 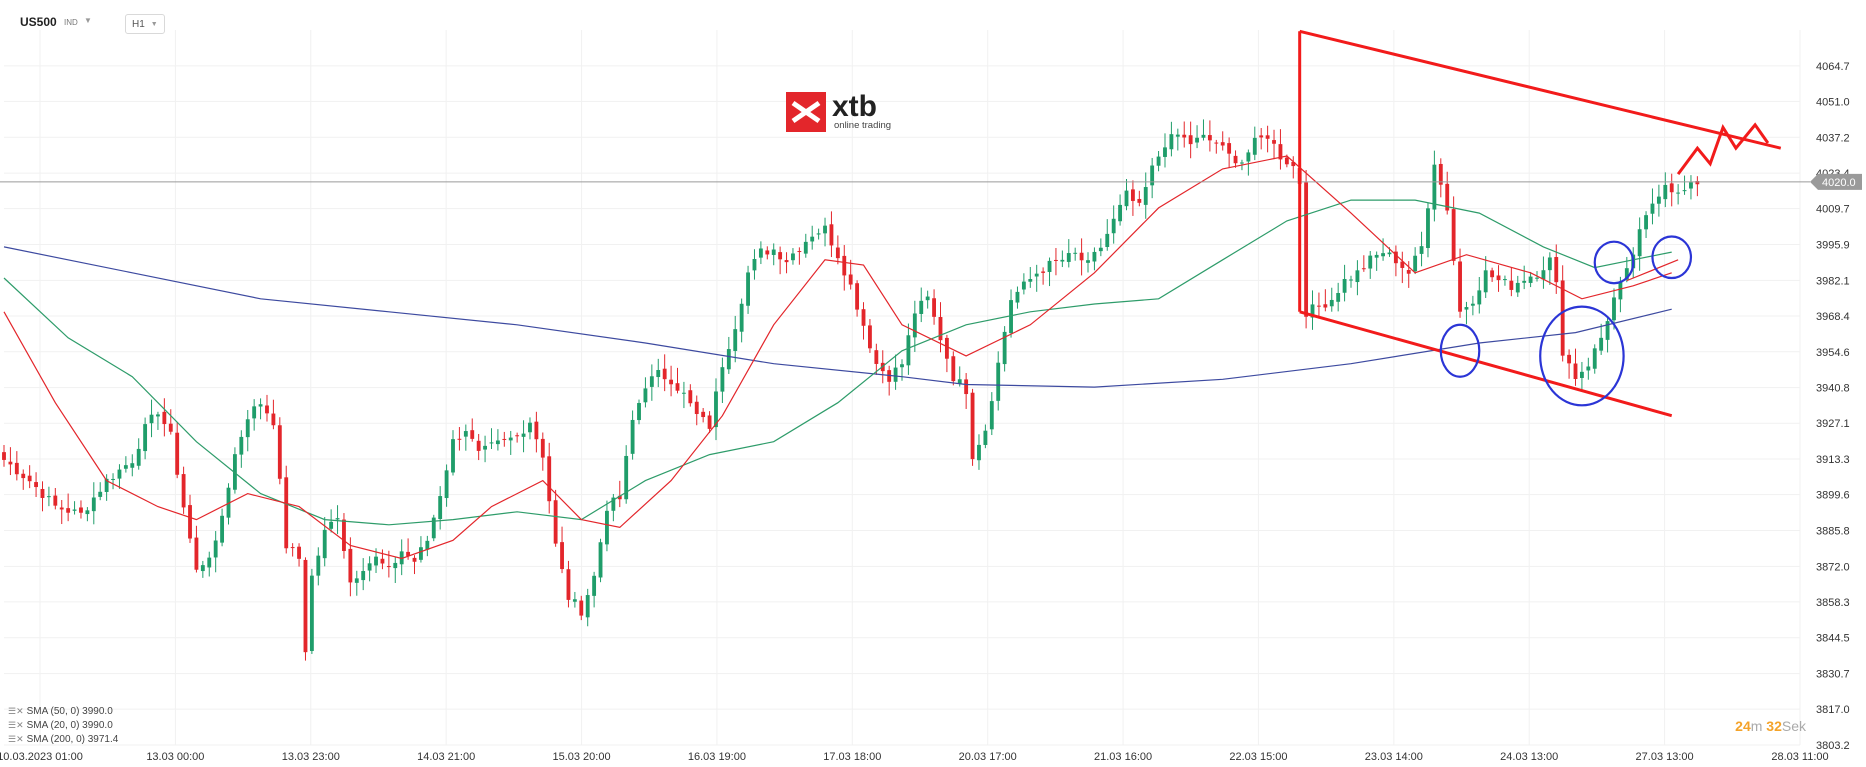 What do you see at coordinates (60, 725) in the screenshot?
I see `legend-sma20: ☰✕ SMA (20, 0) 3990.0` at bounding box center [60, 725].